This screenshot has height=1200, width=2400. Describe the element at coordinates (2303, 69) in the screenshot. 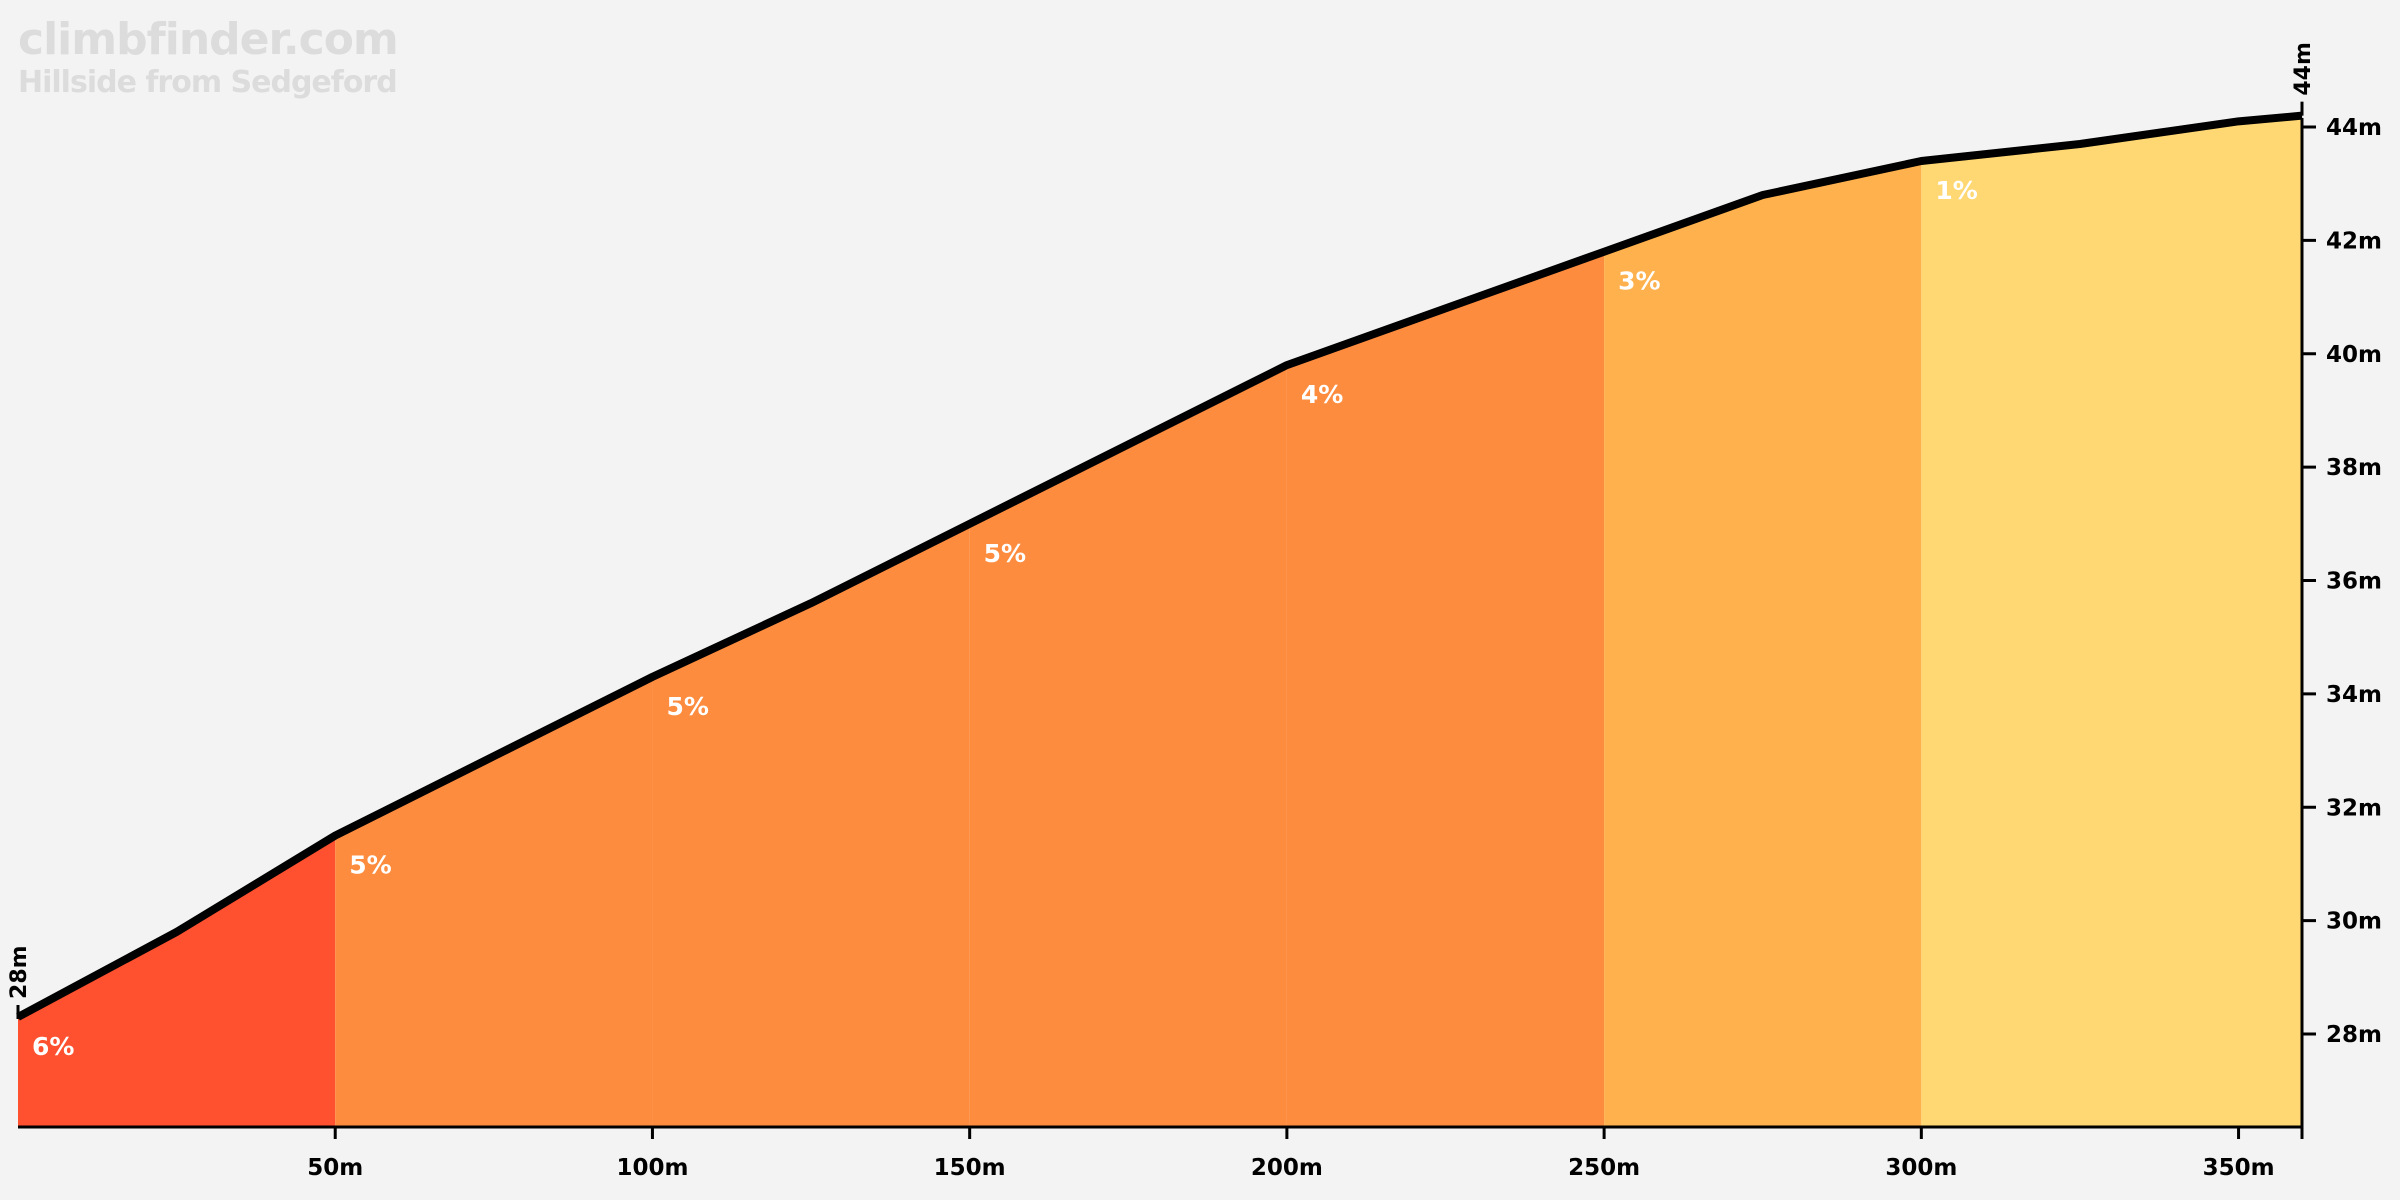

I see `end-elevation-label: 44m` at that location.